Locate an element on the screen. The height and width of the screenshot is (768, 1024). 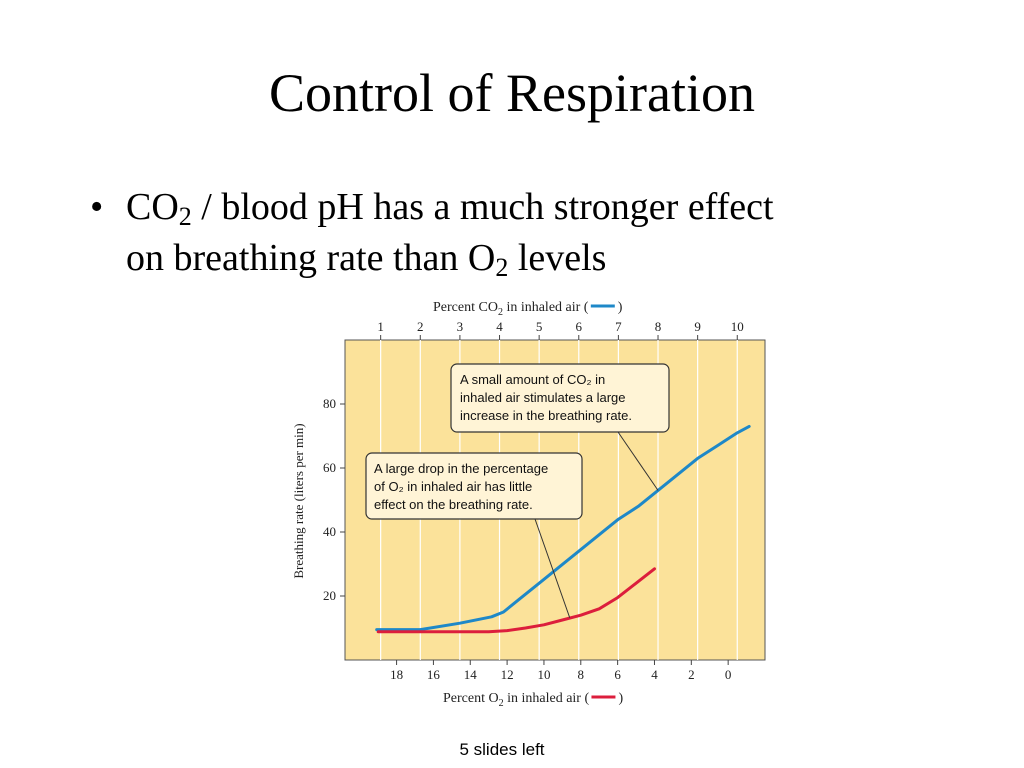
top-axis-tick-label: 4 is located at coordinates (499, 326).